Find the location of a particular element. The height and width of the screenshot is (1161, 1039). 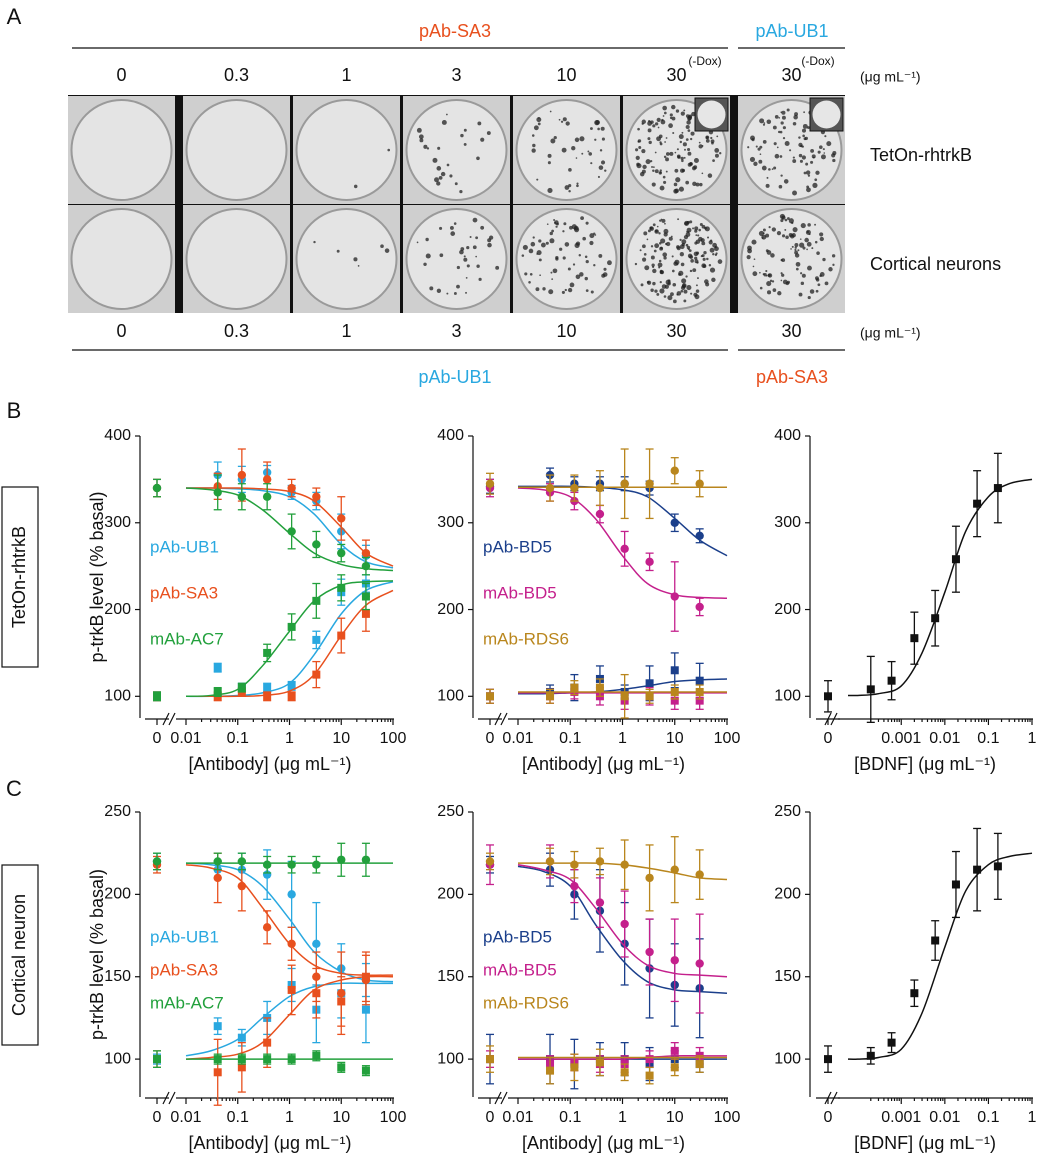

y-tick-label: 100 is located at coordinates (787, 696).